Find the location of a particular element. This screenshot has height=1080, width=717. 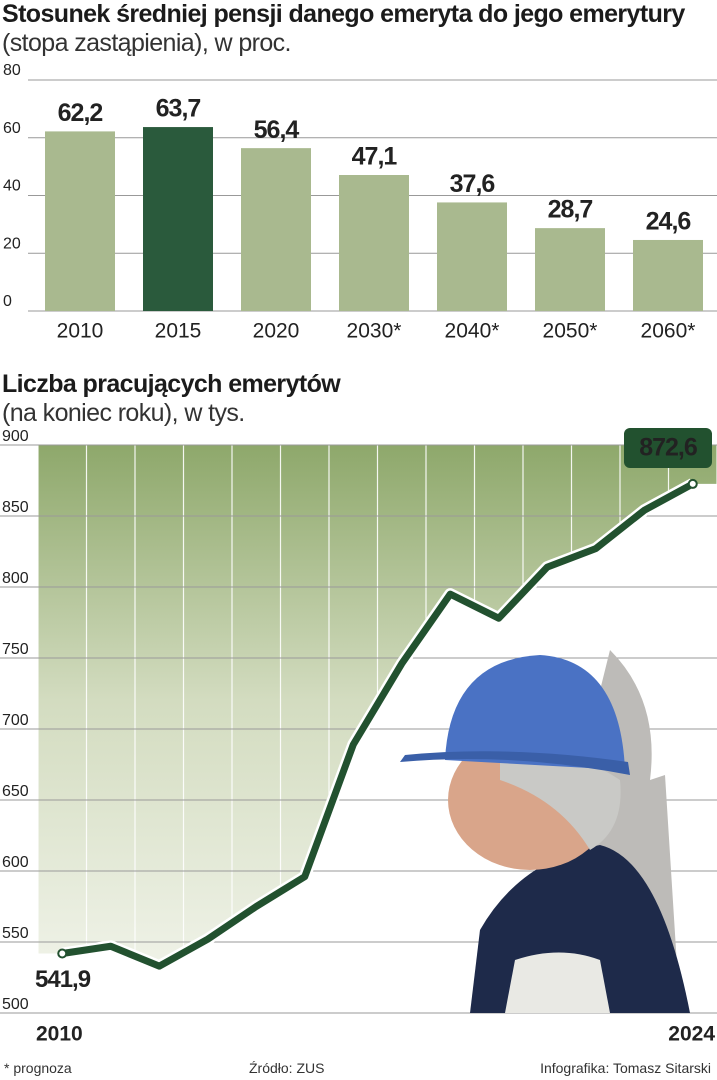

value-label-box is located at coordinates (668, 448).